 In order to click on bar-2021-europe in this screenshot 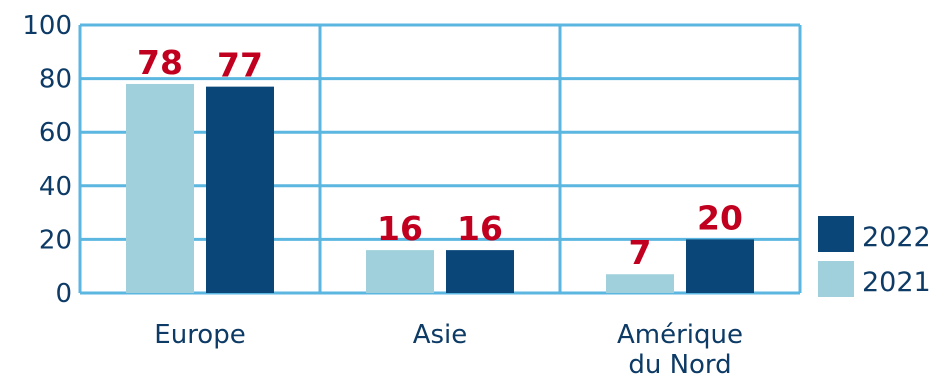, I will do `click(160, 188)`.